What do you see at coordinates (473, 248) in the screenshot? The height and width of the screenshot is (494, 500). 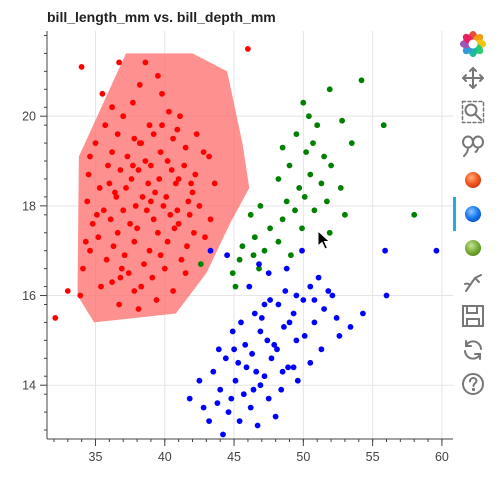 I see `legend-green-circle-icon` at bounding box center [473, 248].